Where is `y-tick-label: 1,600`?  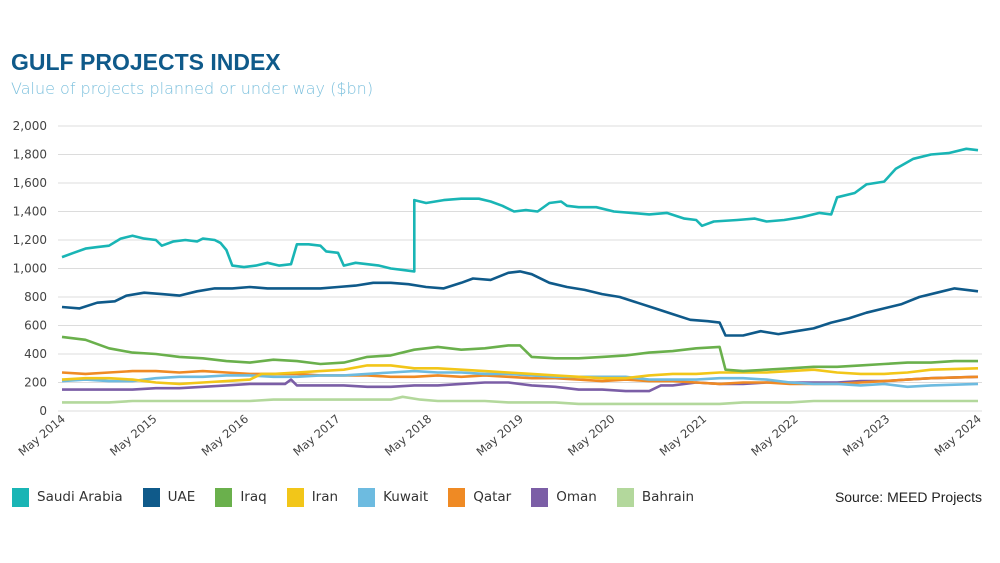 y-tick-label: 1,600 is located at coordinates (30, 183).